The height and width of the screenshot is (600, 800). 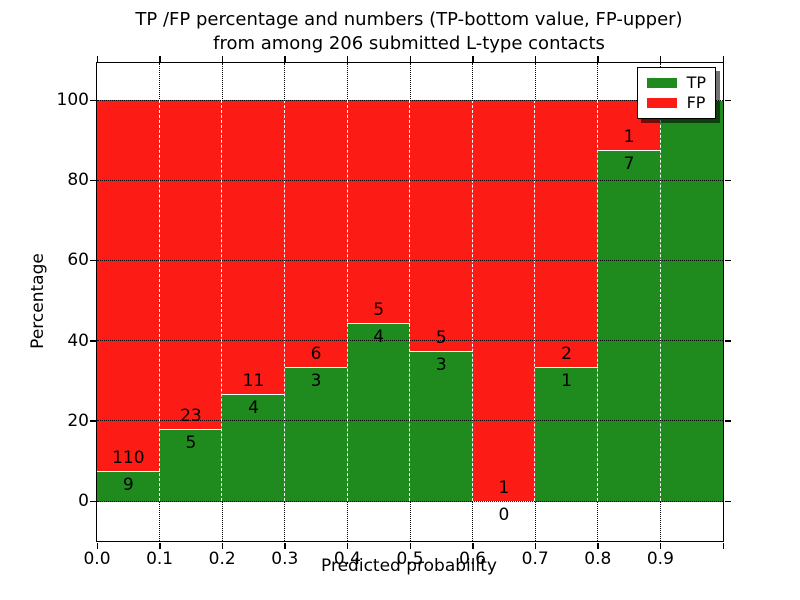 What do you see at coordinates (222, 559) in the screenshot?
I see `x-tick-label: 0.2` at bounding box center [222, 559].